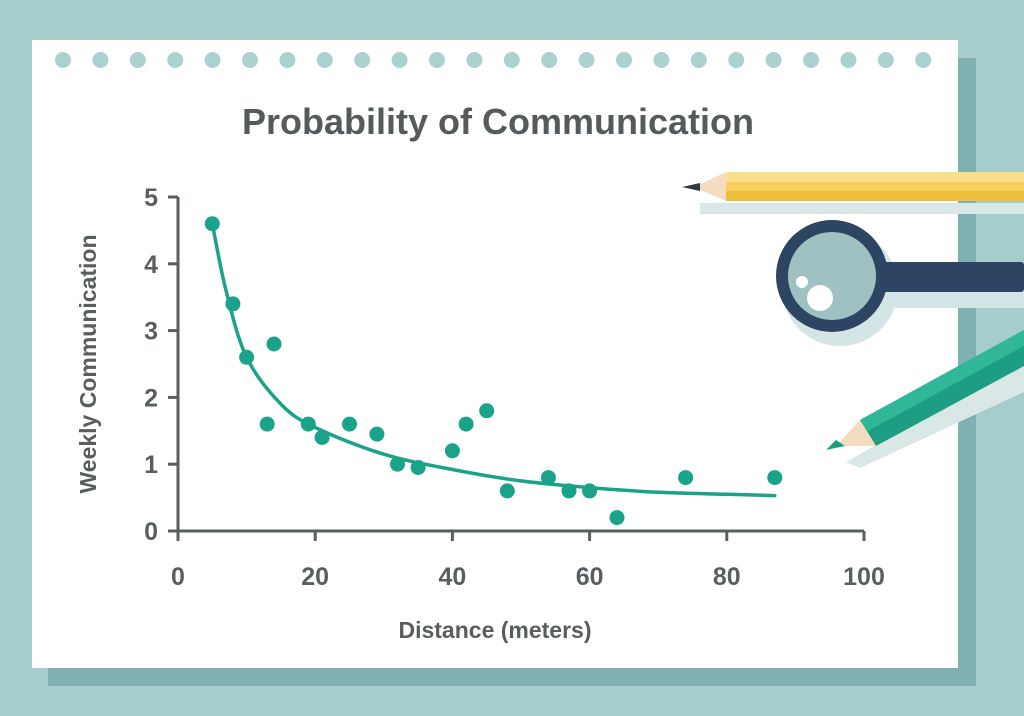 Image resolution: width=1024 pixels, height=716 pixels. What do you see at coordinates (452, 577) in the screenshot?
I see `x-tick-label: 40` at bounding box center [452, 577].